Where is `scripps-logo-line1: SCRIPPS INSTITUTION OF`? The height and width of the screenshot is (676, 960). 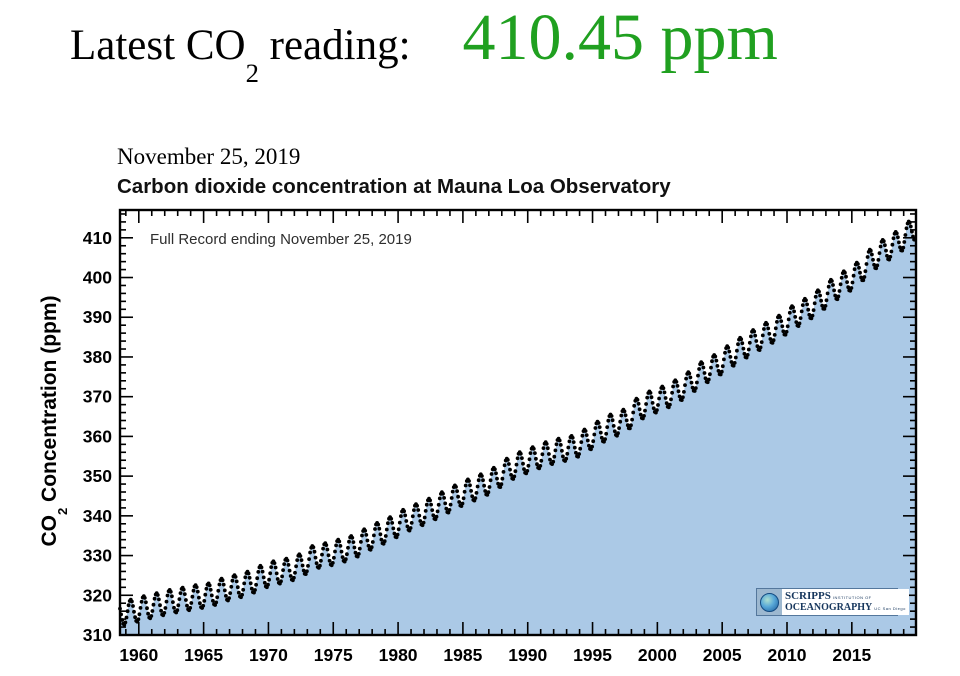 scripps-logo-line1: SCRIPPS INSTITUTION OF is located at coordinates (845, 596).